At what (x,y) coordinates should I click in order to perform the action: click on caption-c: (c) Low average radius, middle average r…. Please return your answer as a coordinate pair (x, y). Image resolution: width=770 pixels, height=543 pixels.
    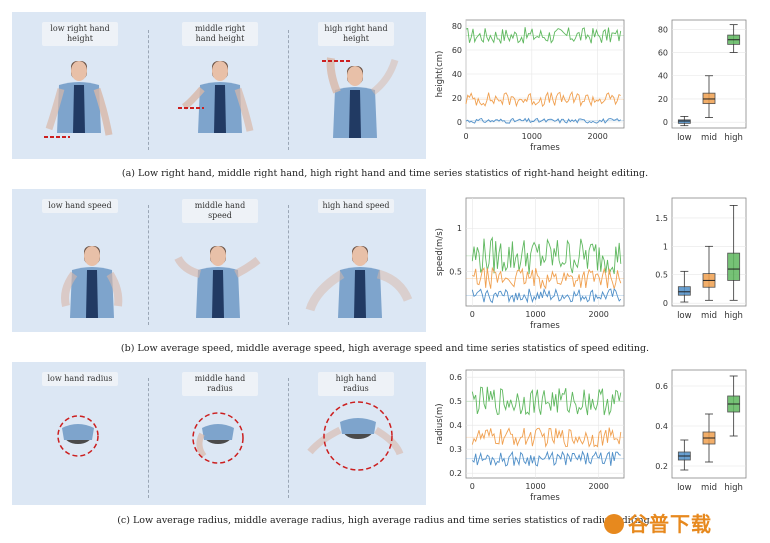
    Looking at the image, I should click on (385, 520).